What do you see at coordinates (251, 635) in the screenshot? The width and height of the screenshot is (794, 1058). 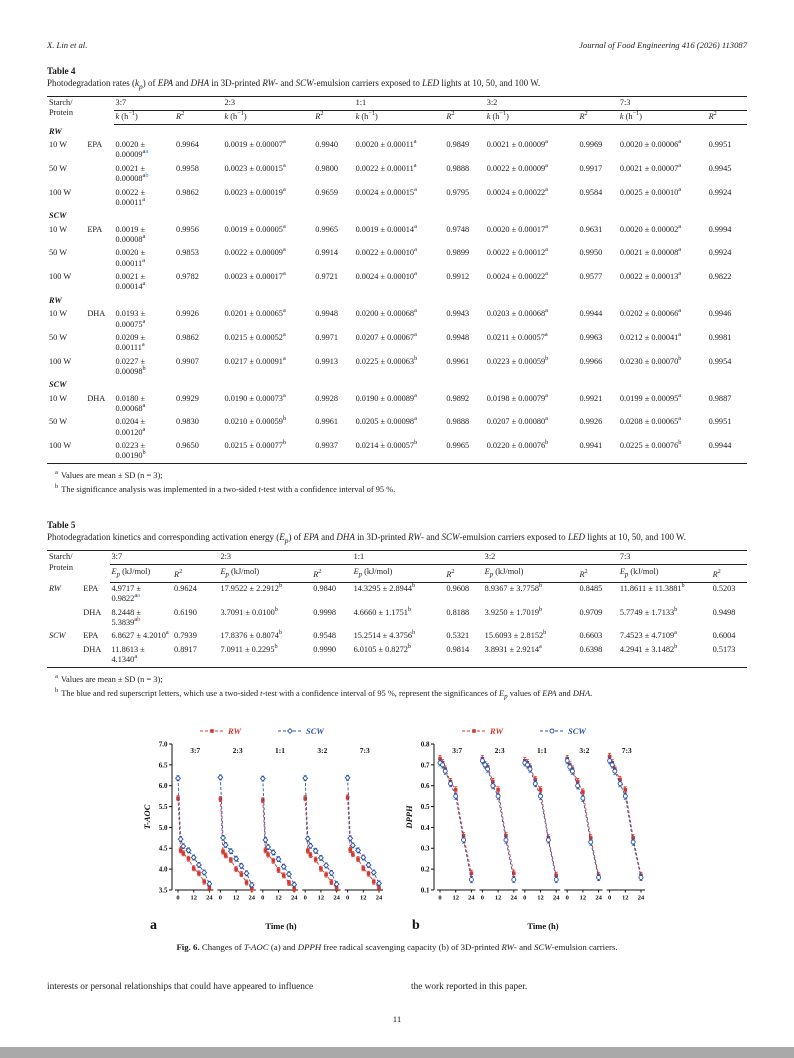 I see `table-cell: 17.8376 ± 0.8074b` at bounding box center [251, 635].